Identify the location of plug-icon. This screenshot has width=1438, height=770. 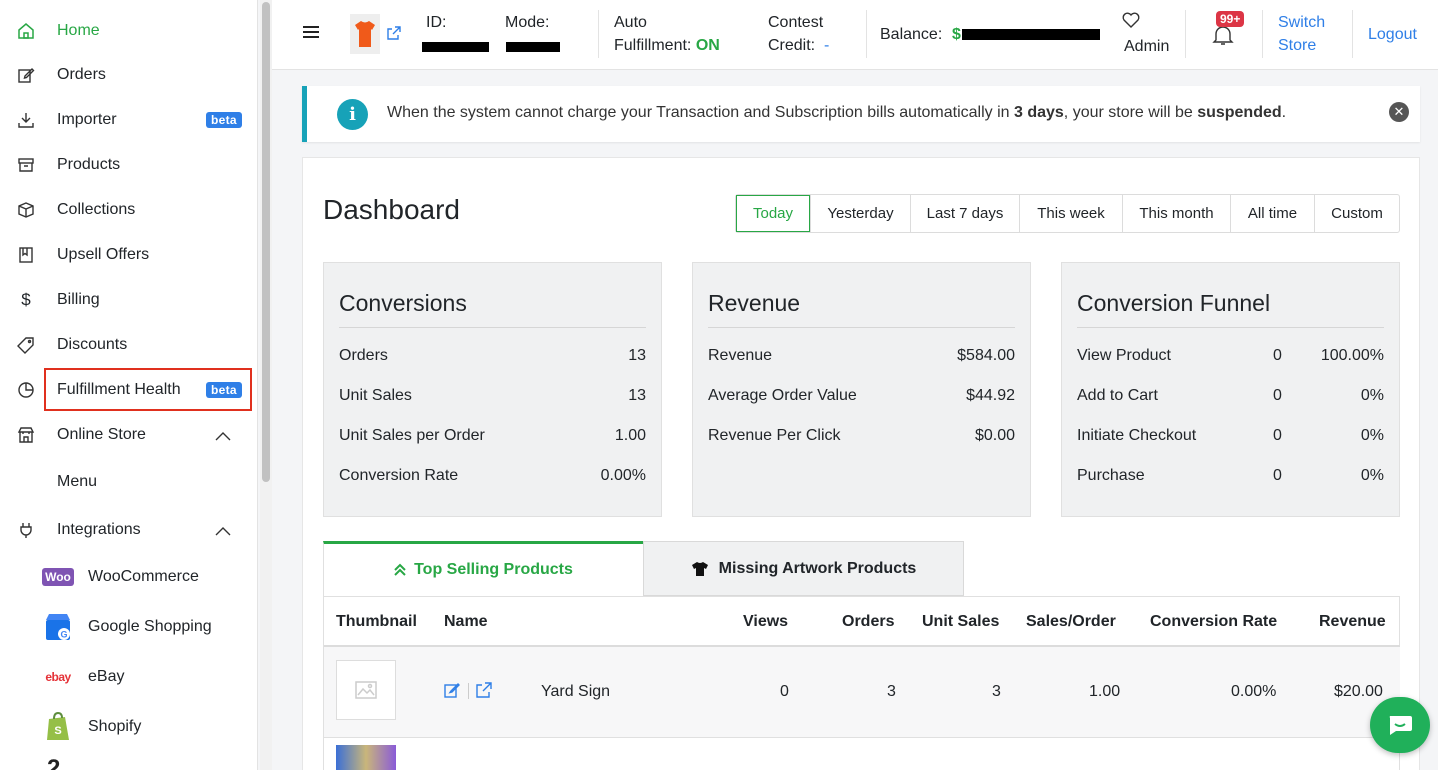
(26, 530).